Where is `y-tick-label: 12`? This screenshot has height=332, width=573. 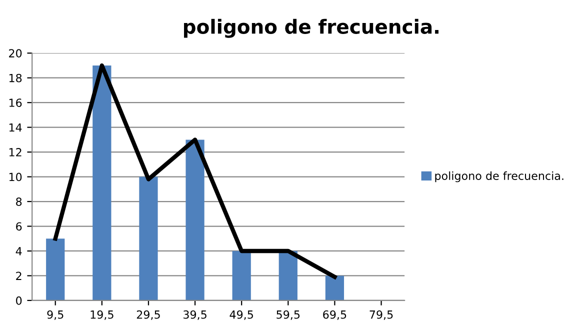 y-tick-label: 12 is located at coordinates (15, 152).